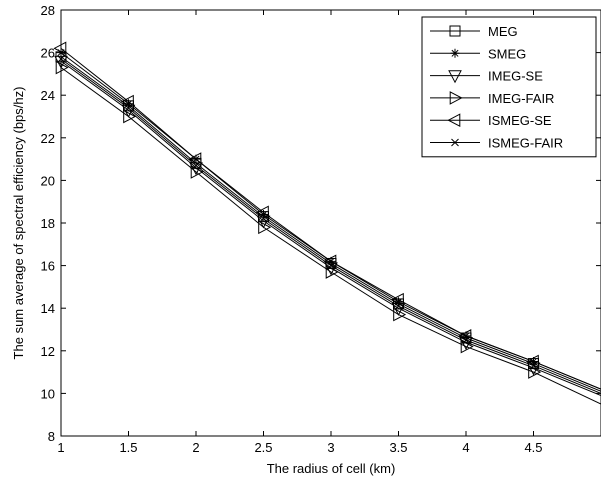  I want to click on legend-label: IMEG-SE, so click(515, 76).